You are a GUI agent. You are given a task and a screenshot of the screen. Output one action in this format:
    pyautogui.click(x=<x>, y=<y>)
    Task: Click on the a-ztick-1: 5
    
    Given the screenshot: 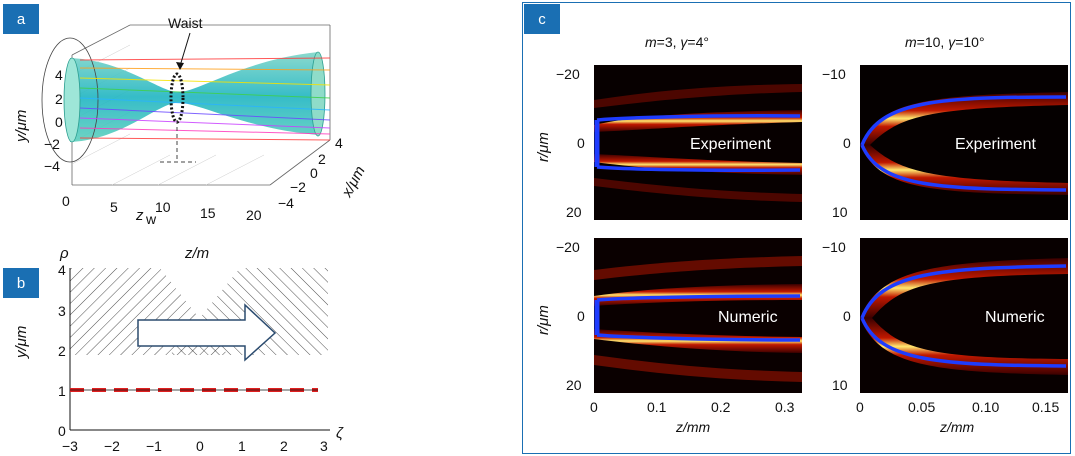 What is the action you would take?
    pyautogui.click(x=114, y=207)
    